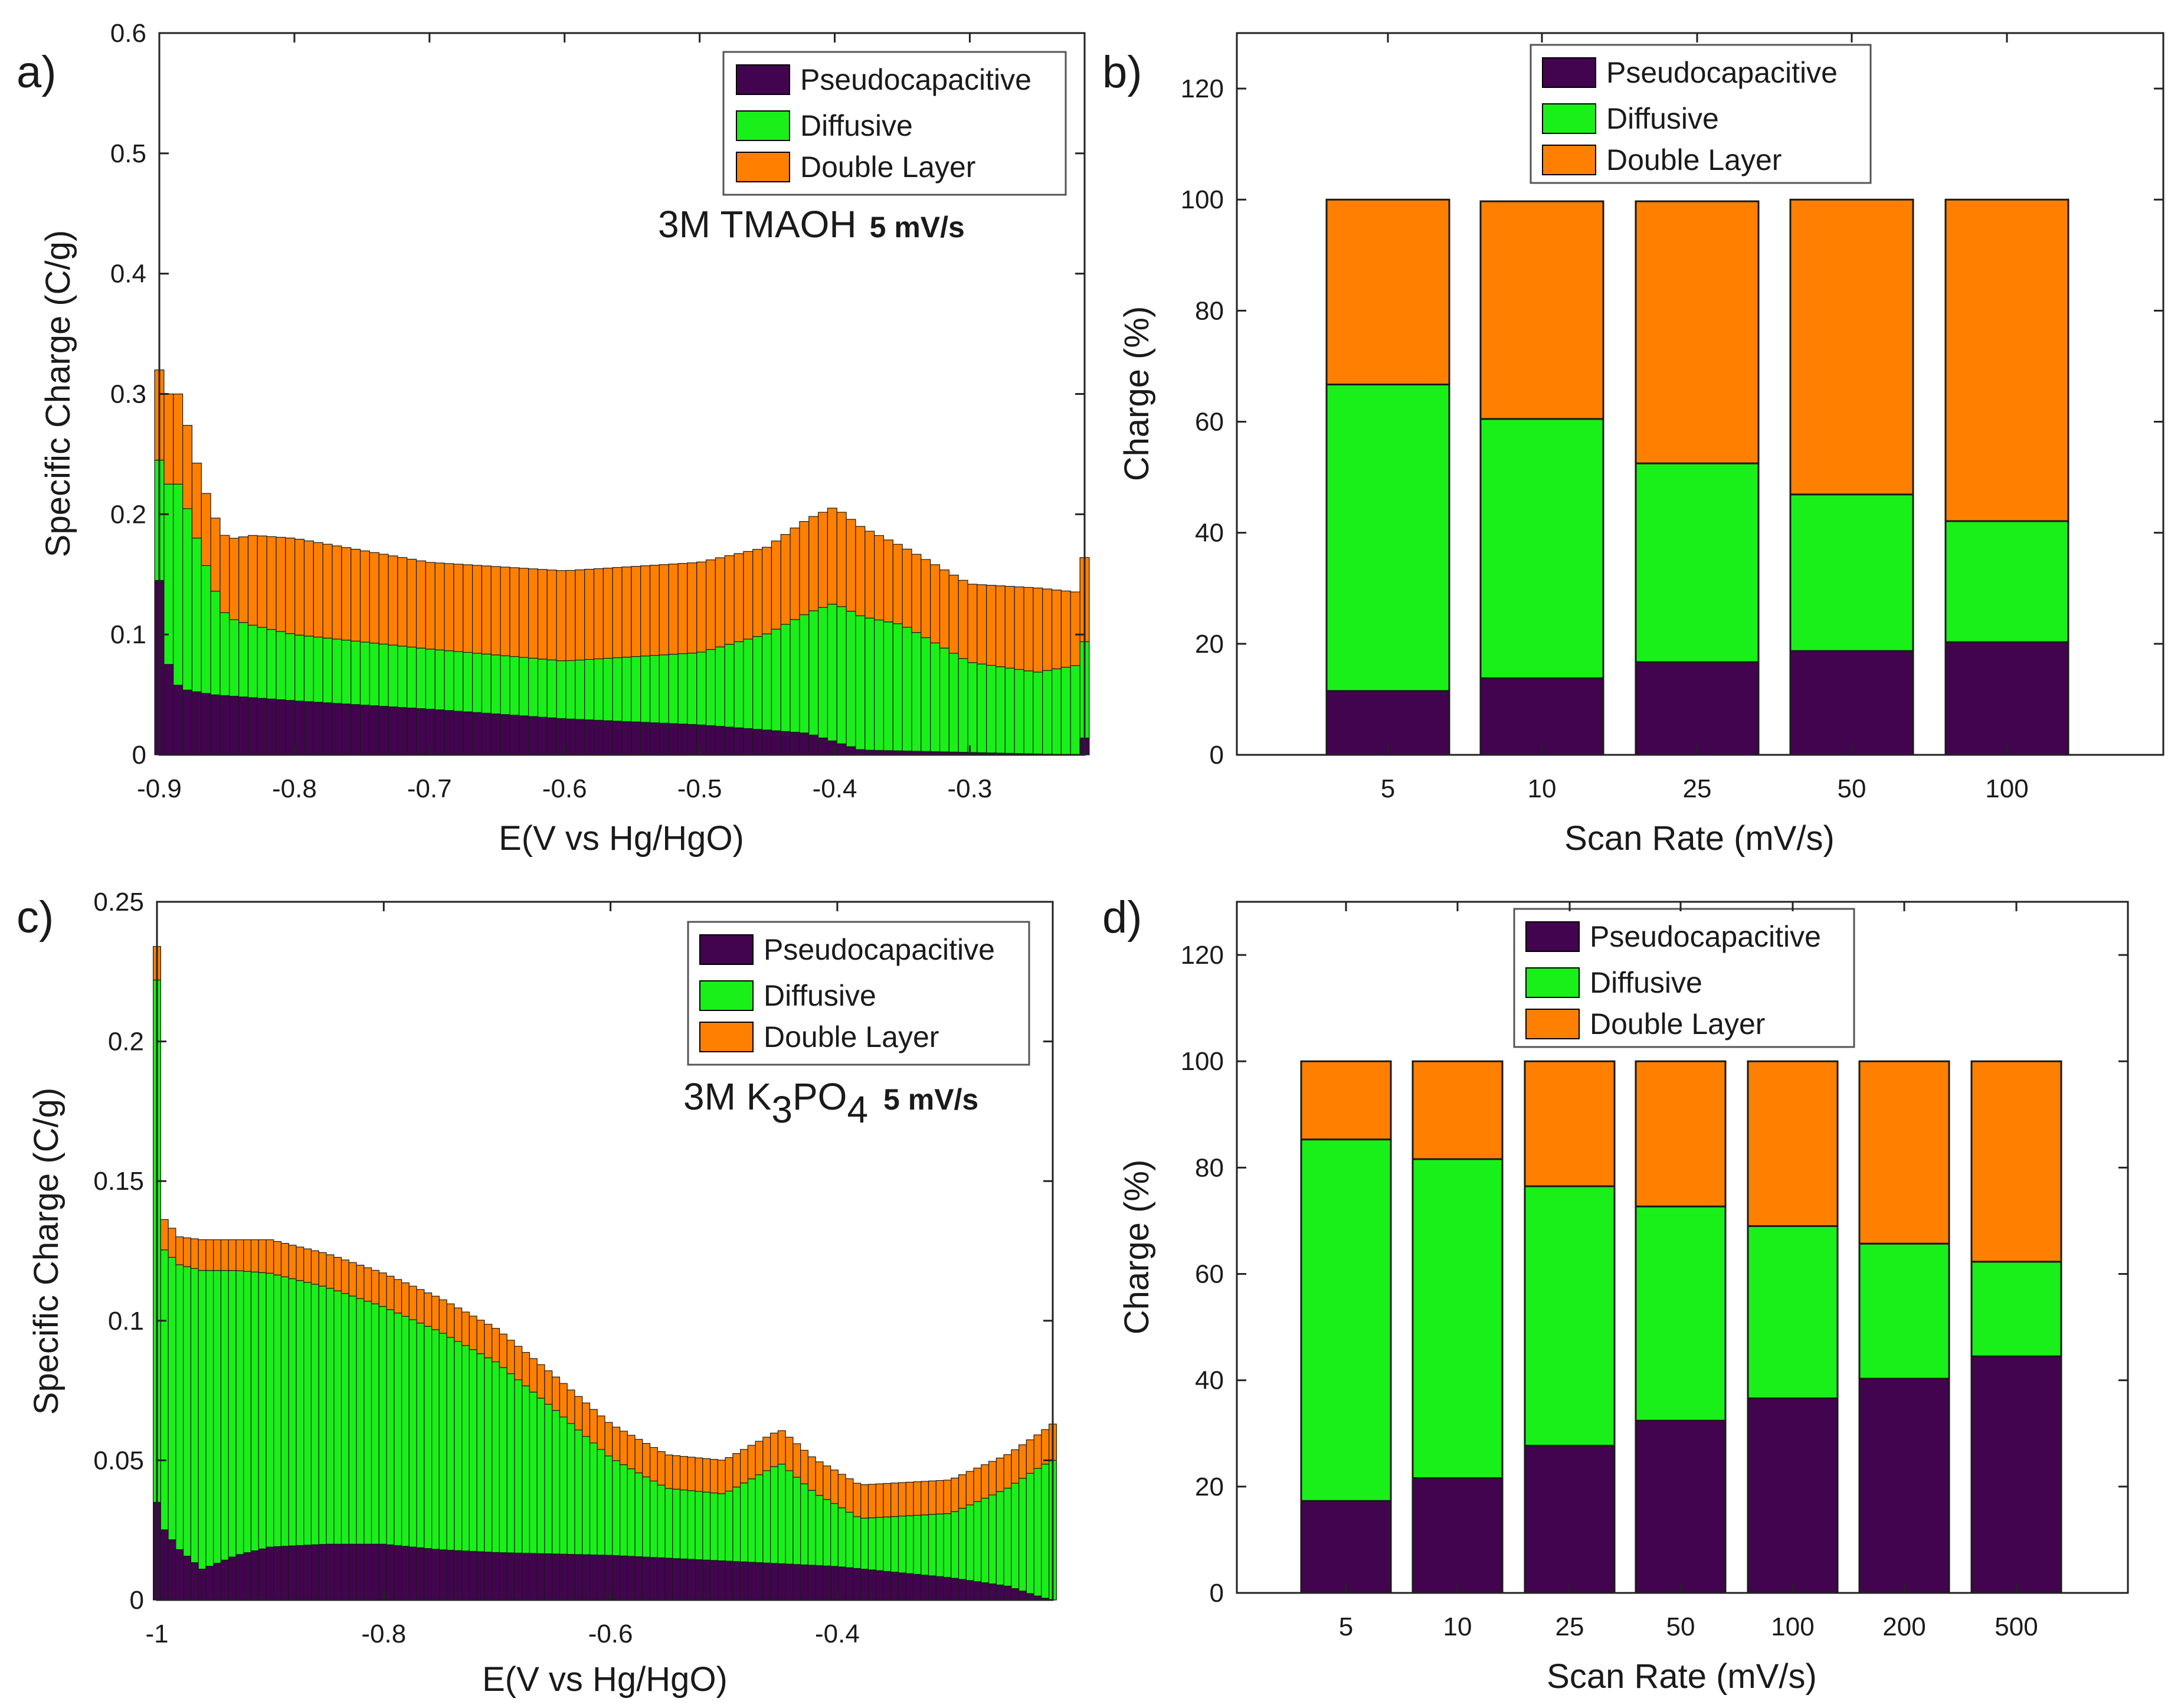  Describe the element at coordinates (295, 789) in the screenshot. I see `panel-a-xtick-label: -0.8` at that location.